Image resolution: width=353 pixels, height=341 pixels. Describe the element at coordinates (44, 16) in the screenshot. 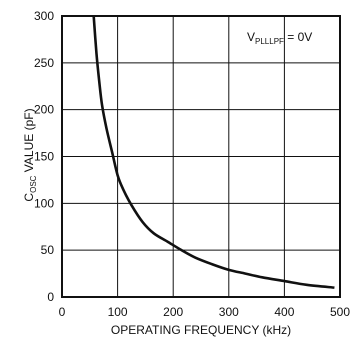

I see `y-tick-label: 300` at that location.